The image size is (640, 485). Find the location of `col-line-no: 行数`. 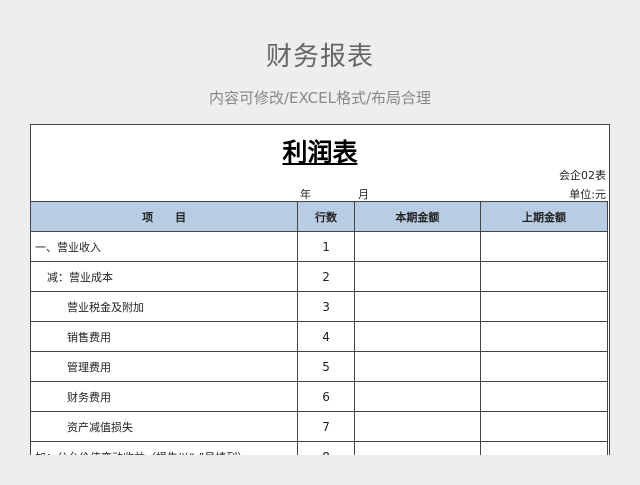

col-line-no: 行数 is located at coordinates (326, 216).